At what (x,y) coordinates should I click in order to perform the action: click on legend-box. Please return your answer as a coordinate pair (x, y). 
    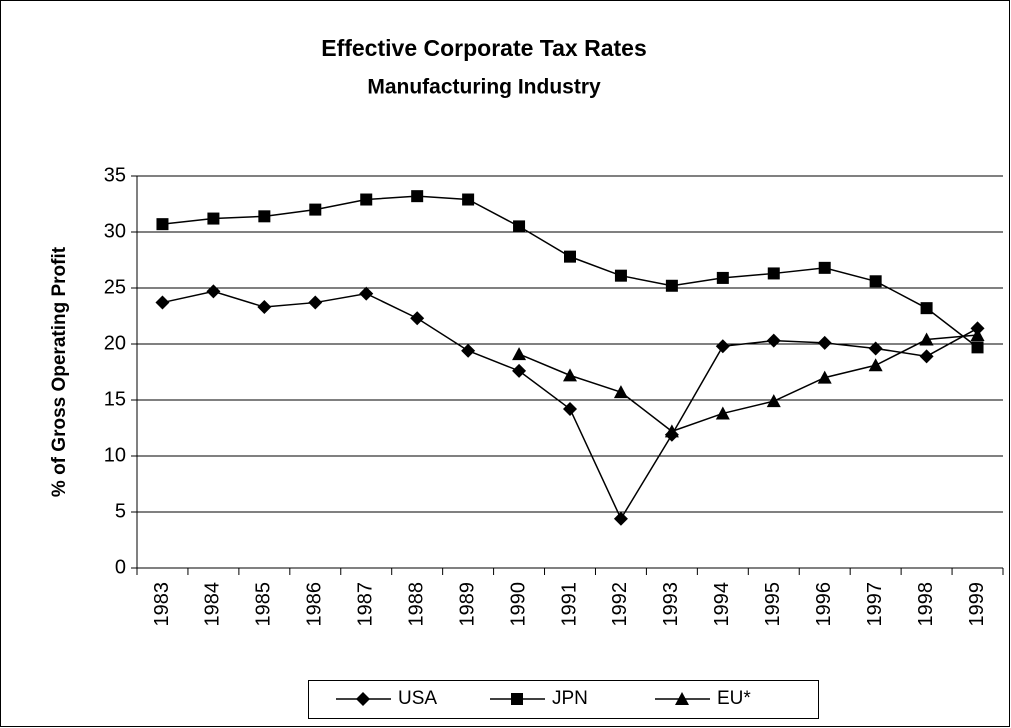
    Looking at the image, I should click on (563, 699).